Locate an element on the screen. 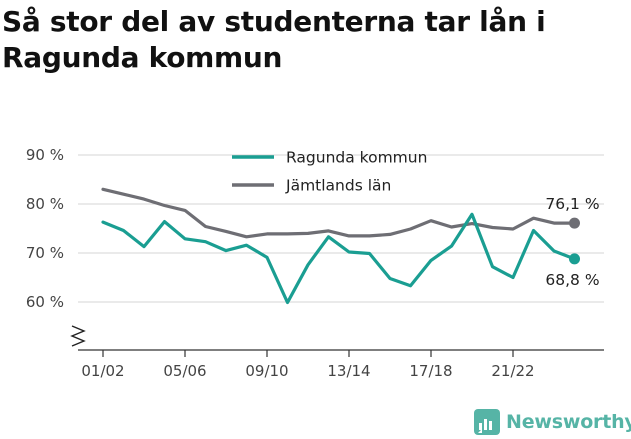 The width and height of the screenshot is (631, 439). y-tick-label: 60 % is located at coordinates (45, 302).